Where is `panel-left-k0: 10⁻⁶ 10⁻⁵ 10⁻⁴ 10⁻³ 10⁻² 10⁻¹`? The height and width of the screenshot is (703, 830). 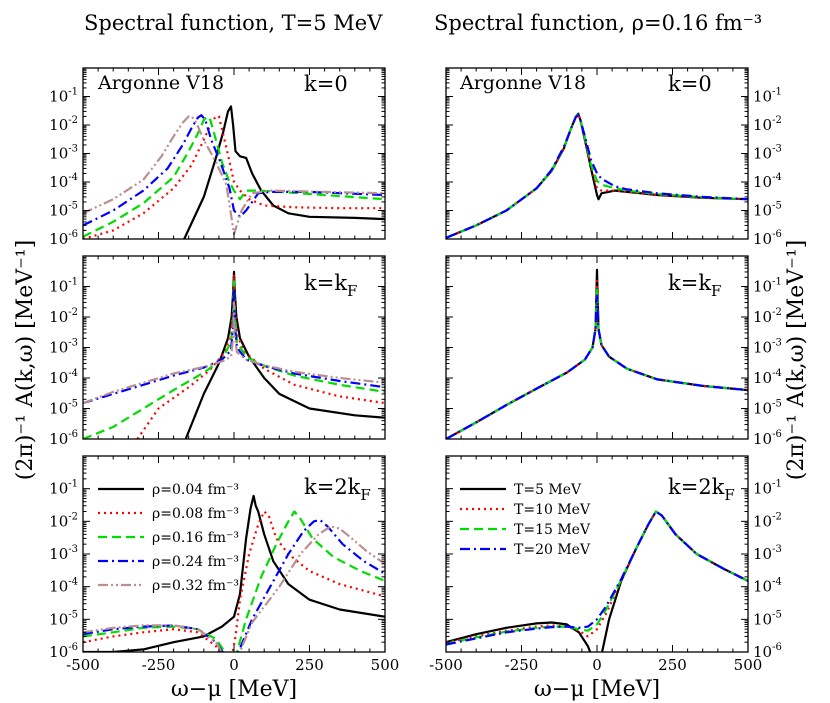 panel-left-k0: 10⁻⁶ 10⁻⁵ 10⁻⁴ 10⁻³ 10⁻² 10⁻¹ is located at coordinates (217, 157).